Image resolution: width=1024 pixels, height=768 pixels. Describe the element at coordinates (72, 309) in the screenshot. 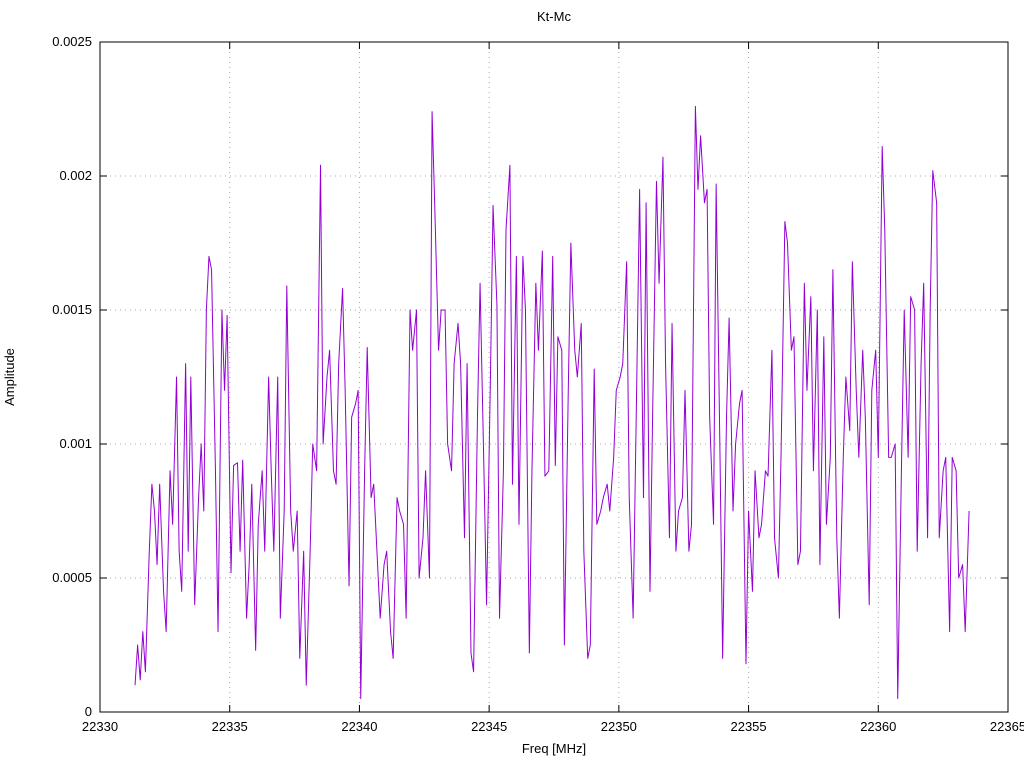

I see `y-tick-label: 0.0015` at that location.